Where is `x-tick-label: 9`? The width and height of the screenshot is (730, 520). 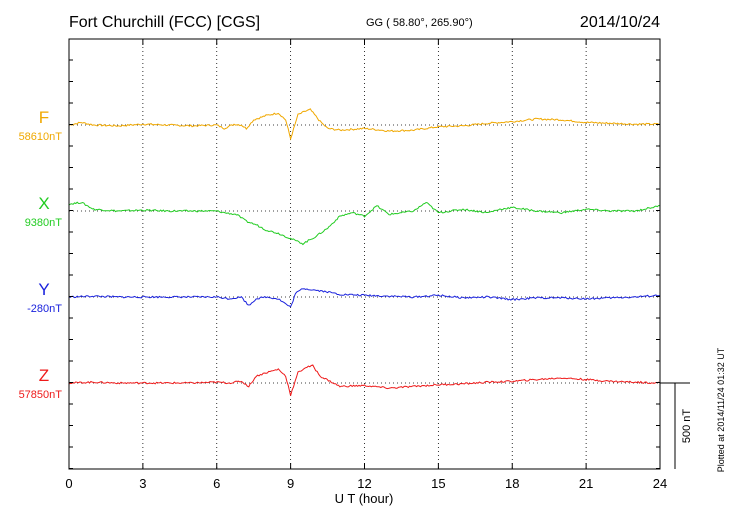
x-tick-label: 9 is located at coordinates (290, 483).